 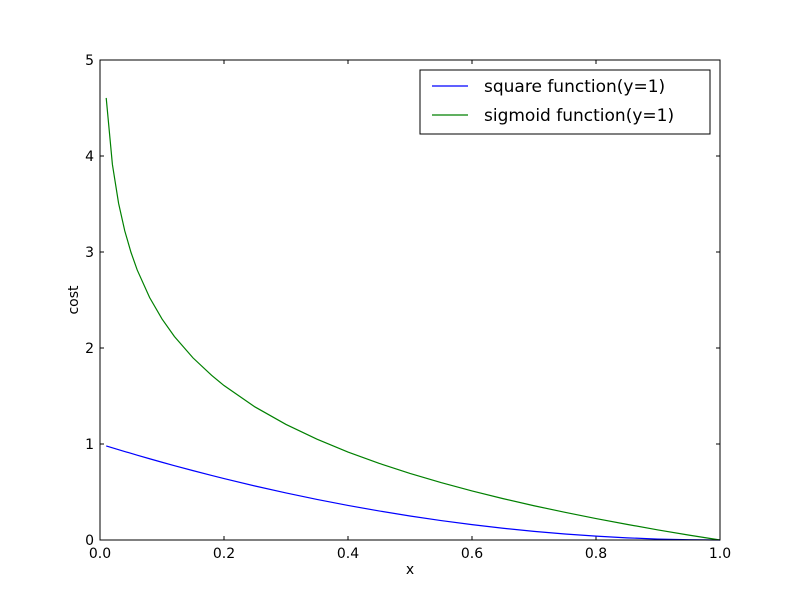 What do you see at coordinates (596, 554) in the screenshot?
I see `x-tick-label: 0.8` at bounding box center [596, 554].